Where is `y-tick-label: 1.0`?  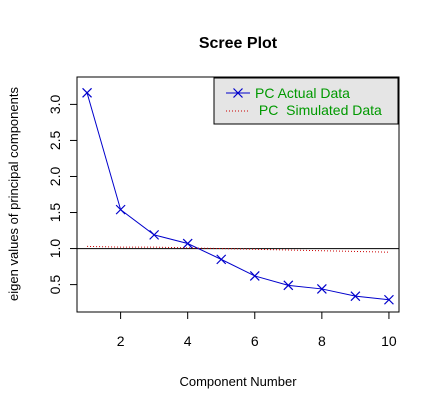 y-tick-label: 1.0 is located at coordinates (55, 249).